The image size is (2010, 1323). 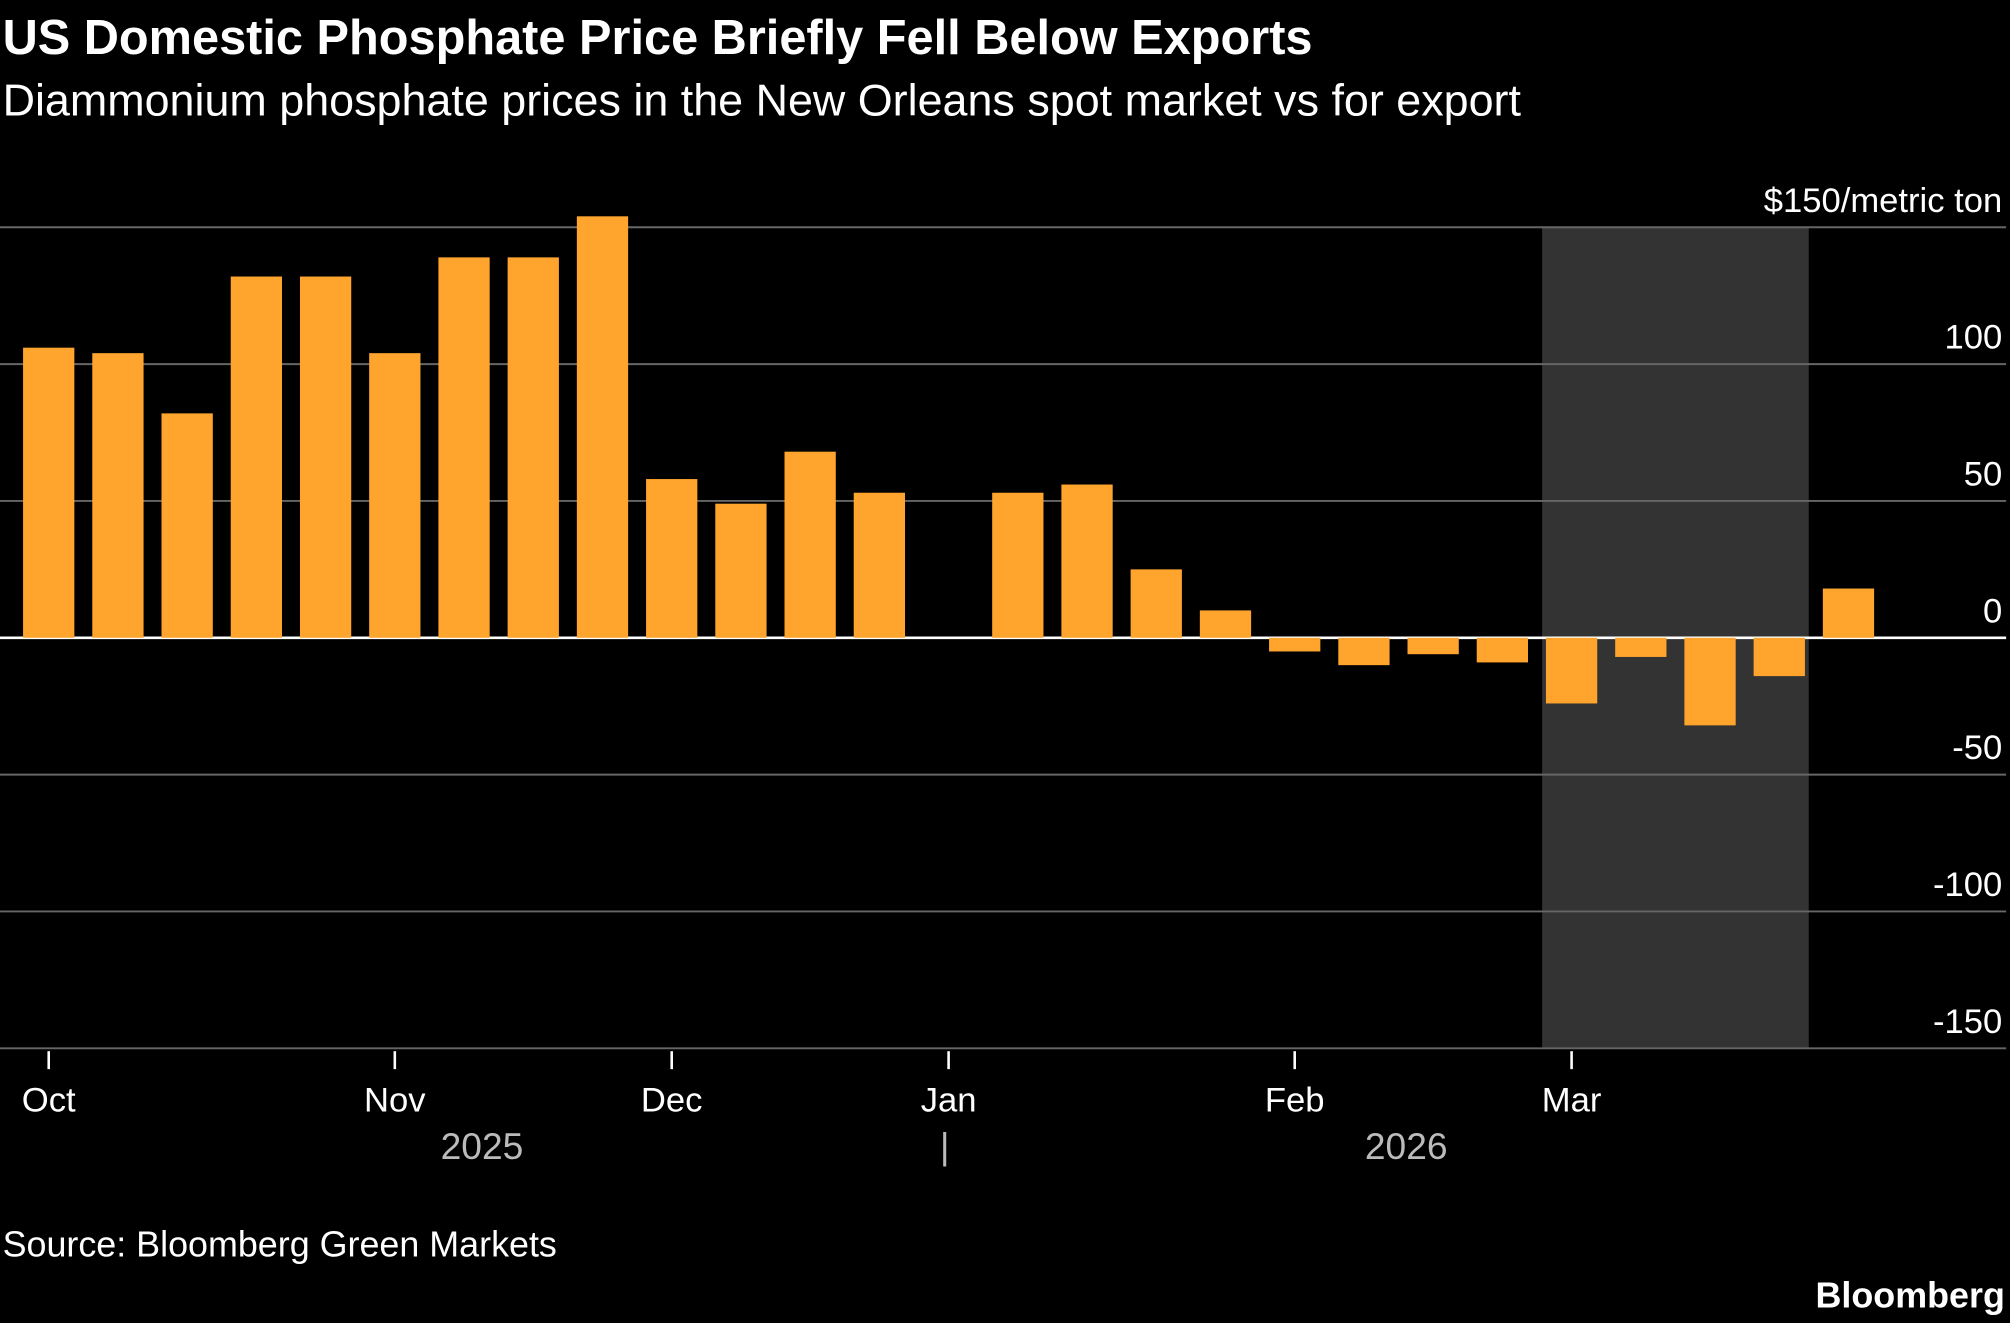 What do you see at coordinates (1572, 1100) in the screenshot?
I see `x-tick-label: Mar` at bounding box center [1572, 1100].